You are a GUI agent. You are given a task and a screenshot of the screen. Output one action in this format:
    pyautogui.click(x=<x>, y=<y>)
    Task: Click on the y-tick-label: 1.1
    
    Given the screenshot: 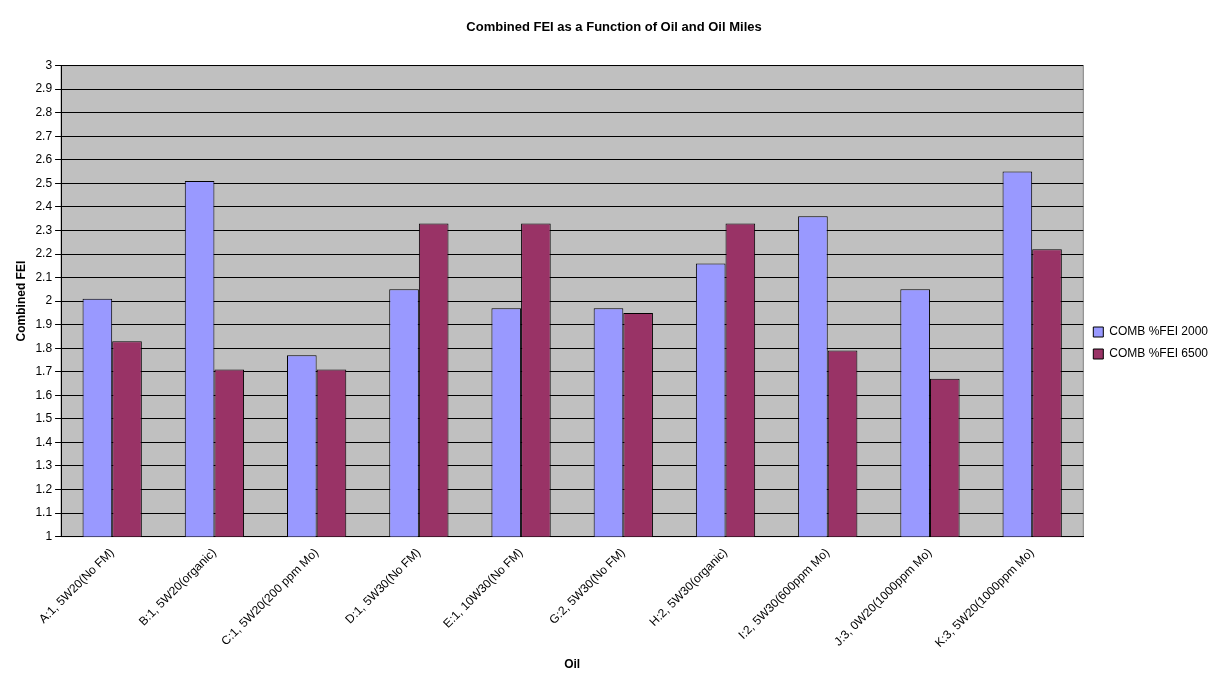 What is the action you would take?
    pyautogui.click(x=44, y=512)
    